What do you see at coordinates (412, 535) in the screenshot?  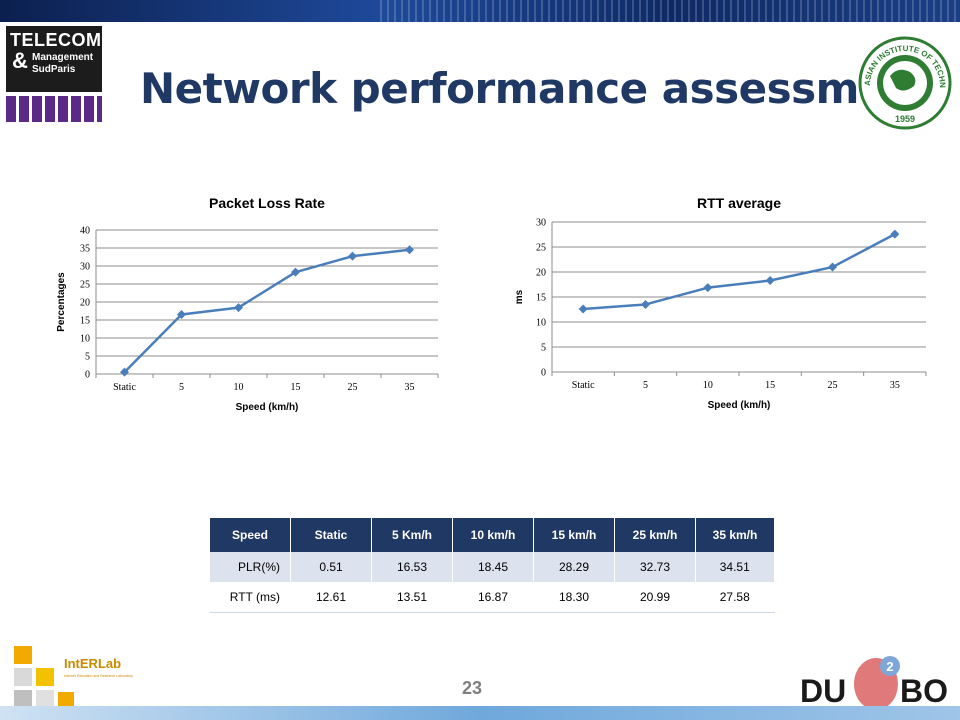 I see `table-header-cell: 5 Km/h` at bounding box center [412, 535].